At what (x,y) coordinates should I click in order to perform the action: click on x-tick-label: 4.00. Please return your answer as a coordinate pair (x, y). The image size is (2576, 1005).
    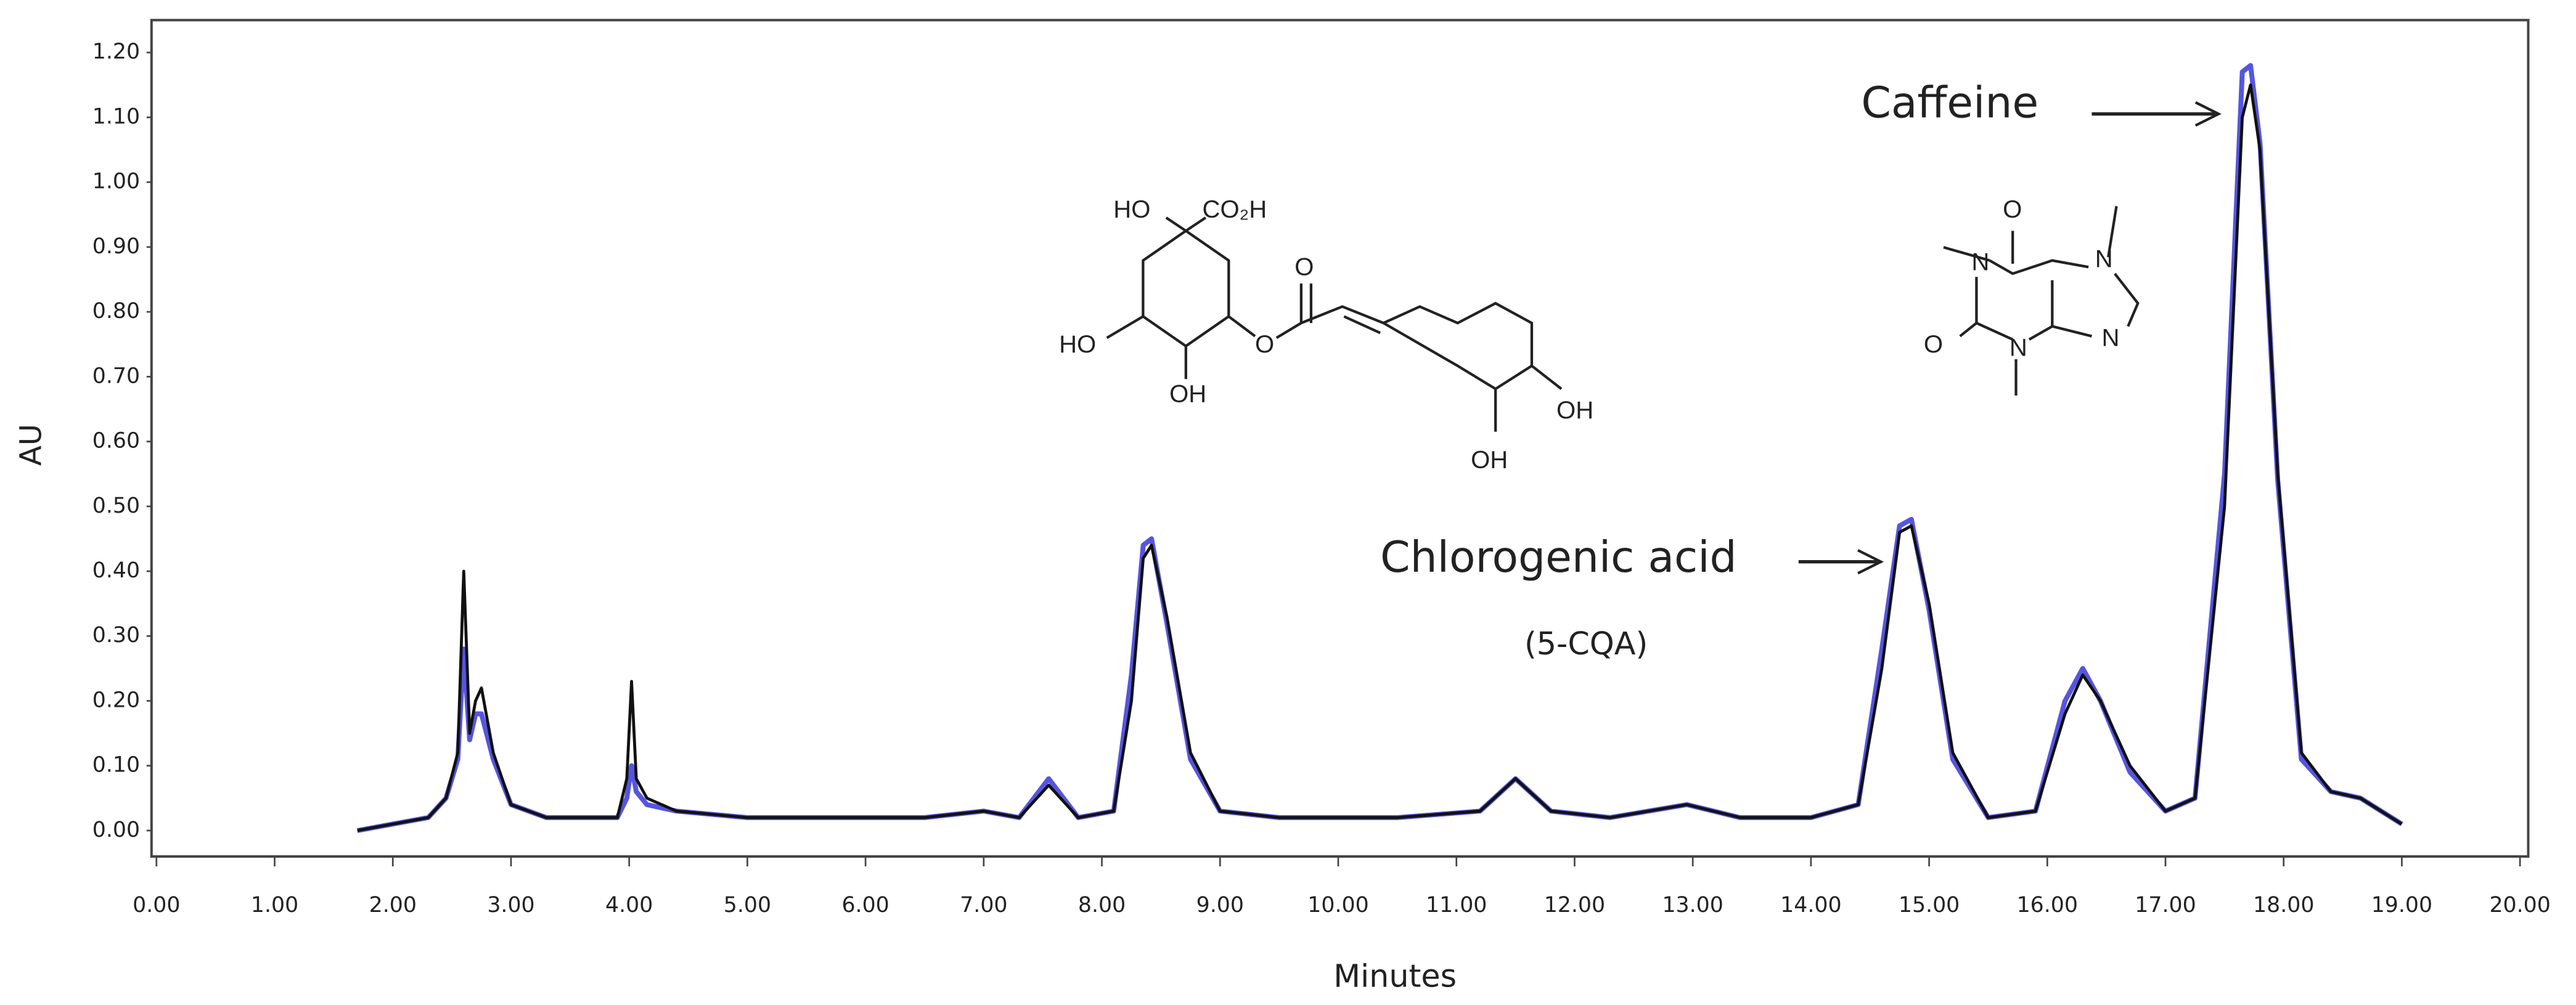
    Looking at the image, I should click on (629, 905).